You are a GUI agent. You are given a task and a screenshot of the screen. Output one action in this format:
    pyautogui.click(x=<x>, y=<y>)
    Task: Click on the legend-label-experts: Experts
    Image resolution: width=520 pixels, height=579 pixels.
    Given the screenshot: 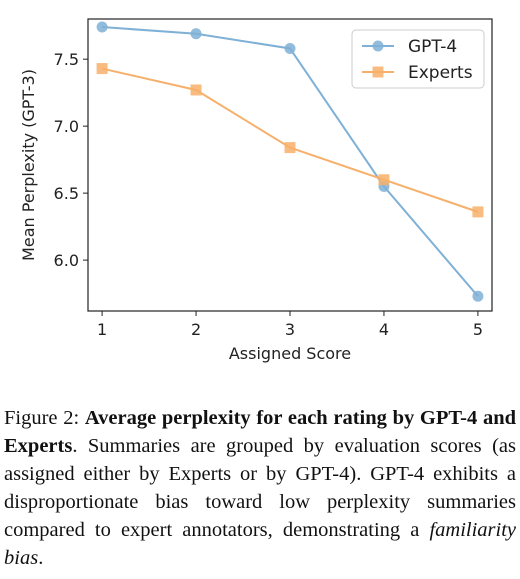 What is the action you would take?
    pyautogui.click(x=440, y=73)
    